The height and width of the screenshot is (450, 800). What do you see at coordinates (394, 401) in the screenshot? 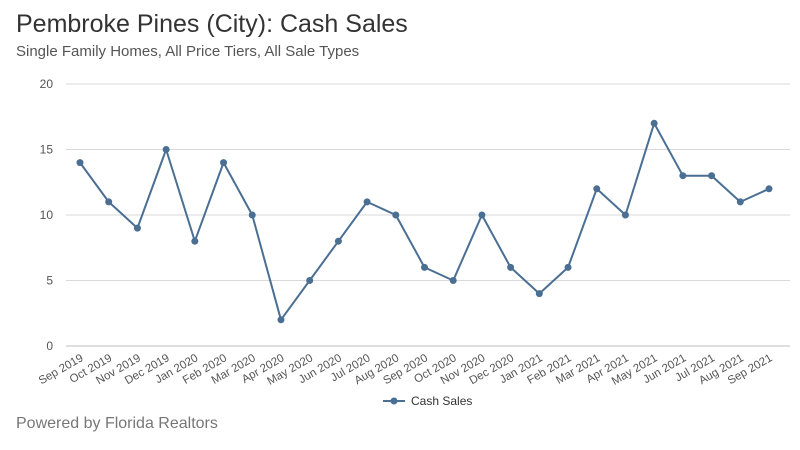
I see `legend-marker` at bounding box center [394, 401].